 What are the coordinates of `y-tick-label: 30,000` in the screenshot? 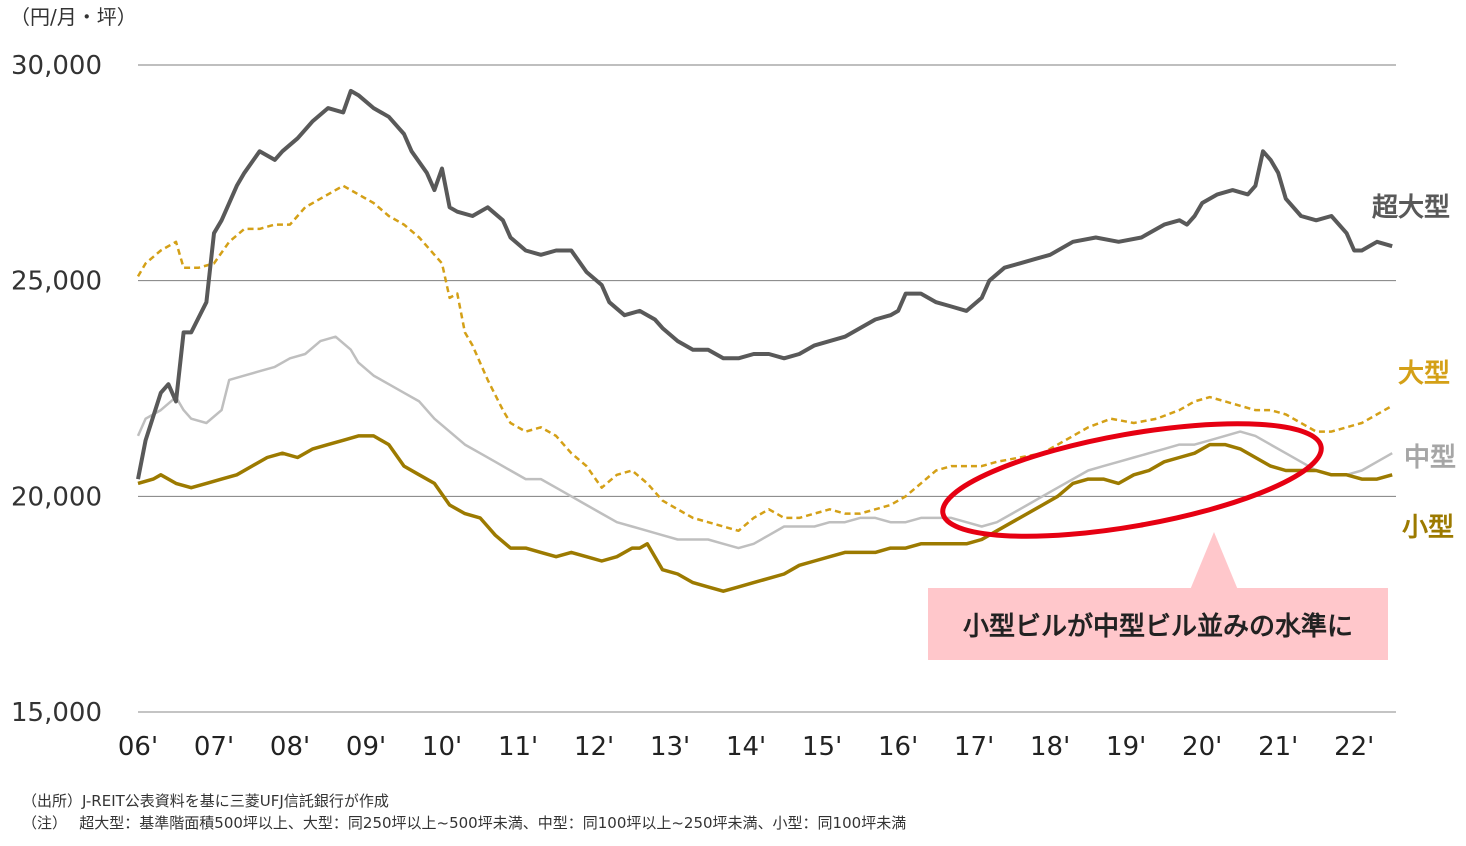 It's located at (56, 66).